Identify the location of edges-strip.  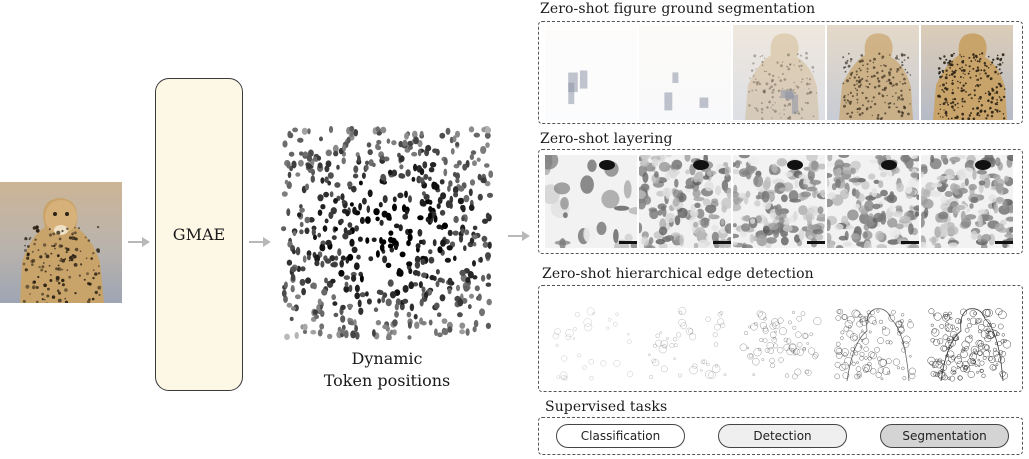
(779, 337).